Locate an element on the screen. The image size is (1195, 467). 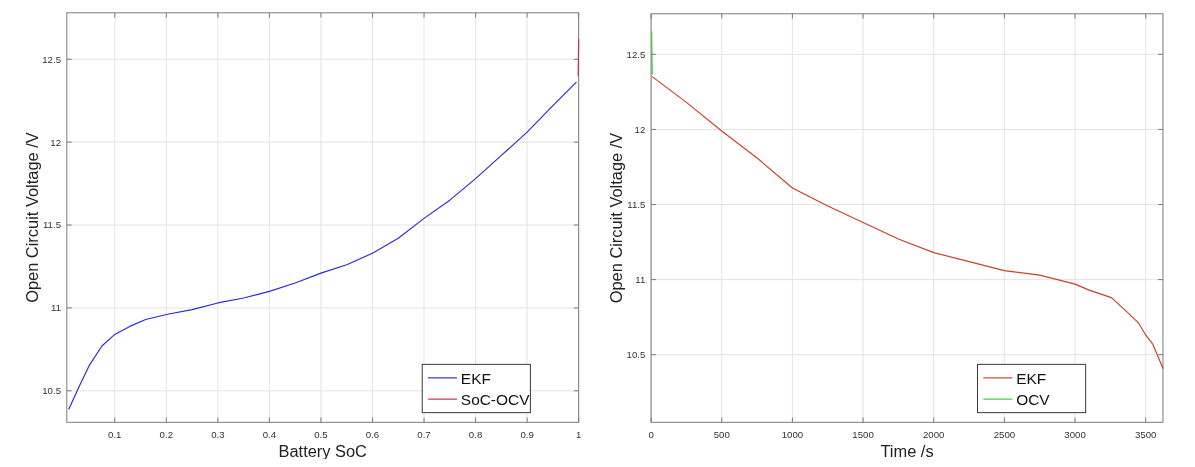
x-tick-label: 2000 is located at coordinates (934, 434).